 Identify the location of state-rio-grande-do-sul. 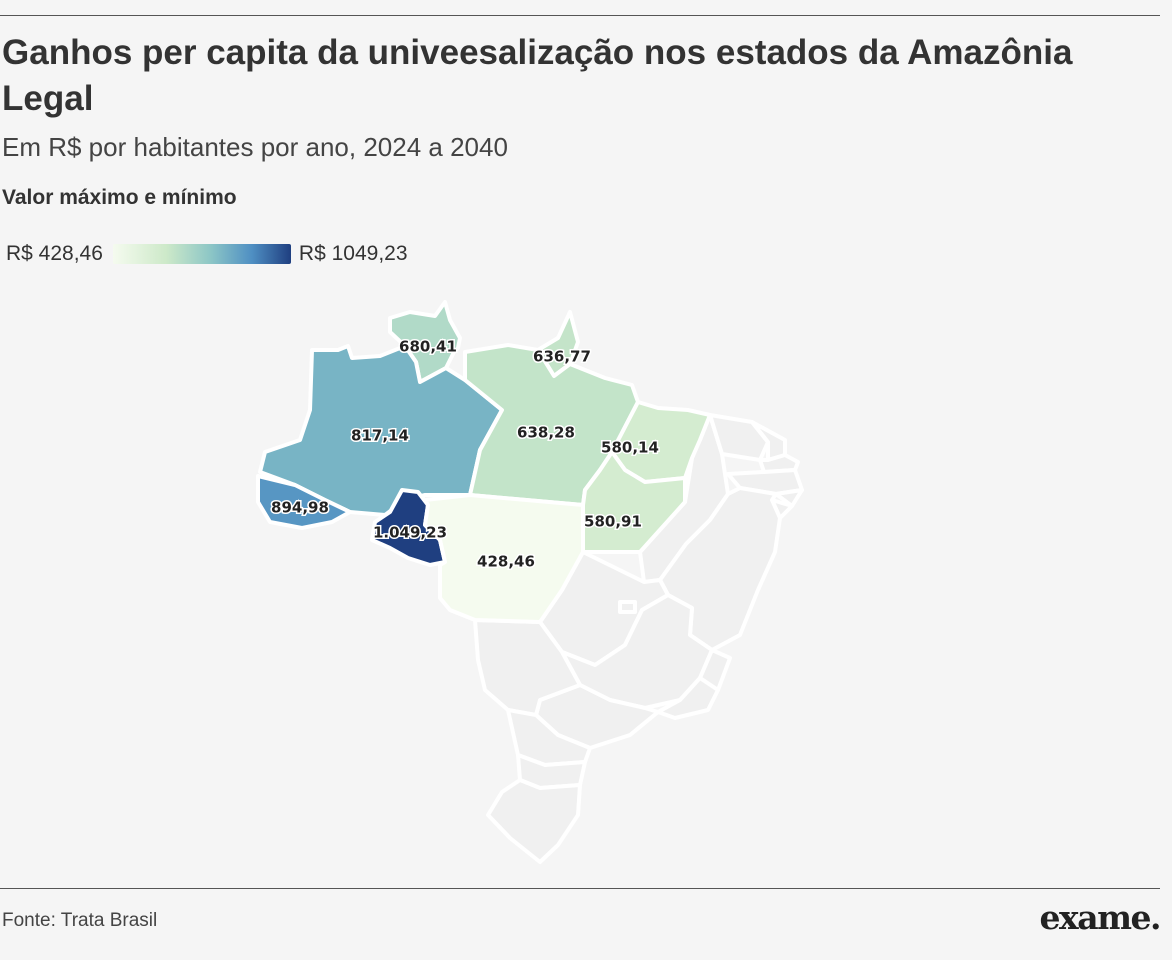
(534, 821).